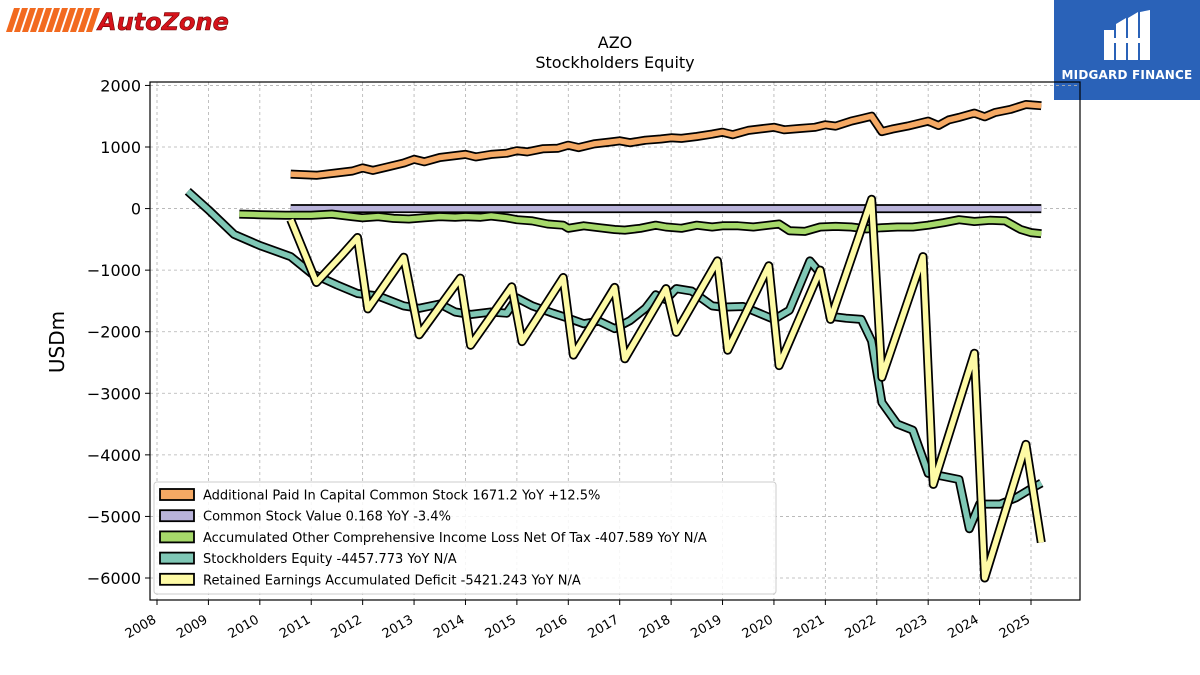 Image resolution: width=1200 pixels, height=675 pixels. Describe the element at coordinates (114, 455) in the screenshot. I see `y-tick-label: −4000` at that location.